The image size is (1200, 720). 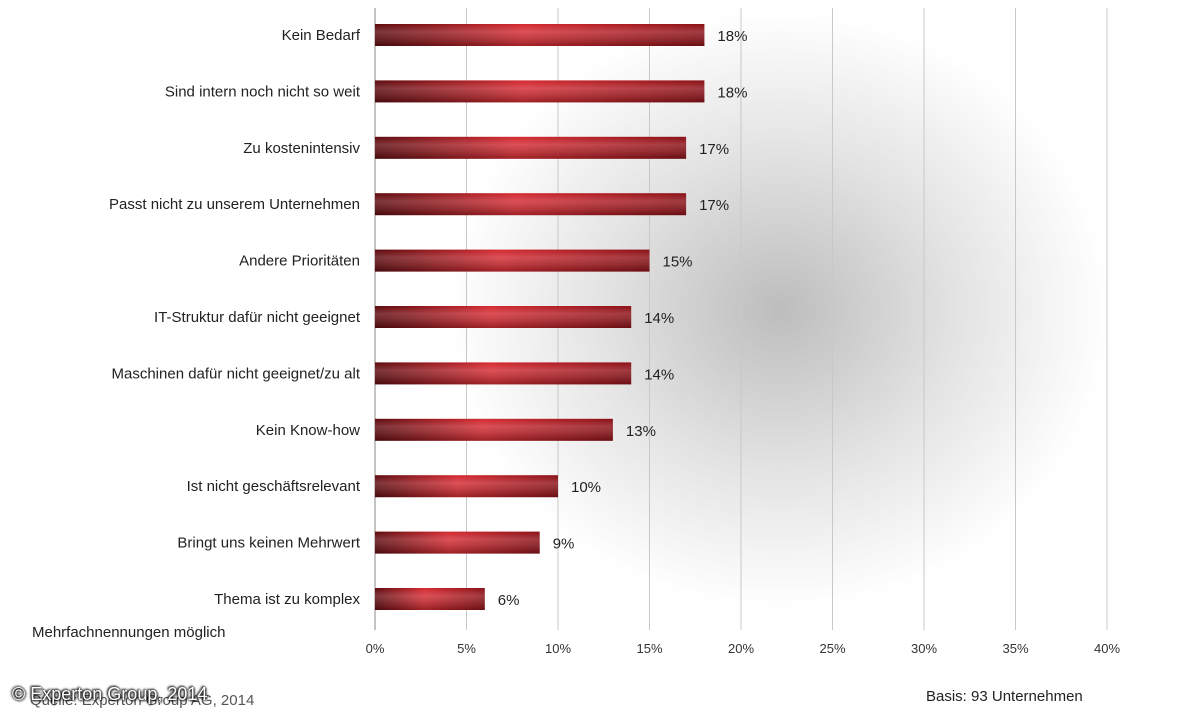 I want to click on x-tick-label: 35%, so click(x=1015, y=648).